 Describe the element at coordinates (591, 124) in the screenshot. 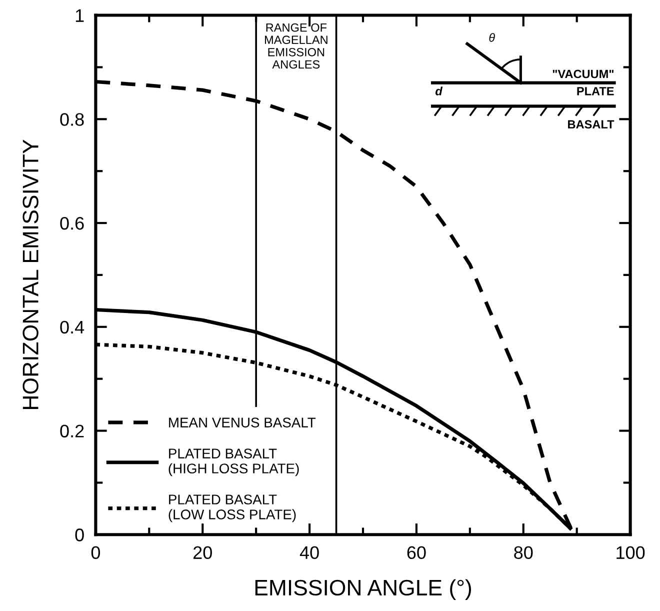

I see `annotation: BASALT` at that location.